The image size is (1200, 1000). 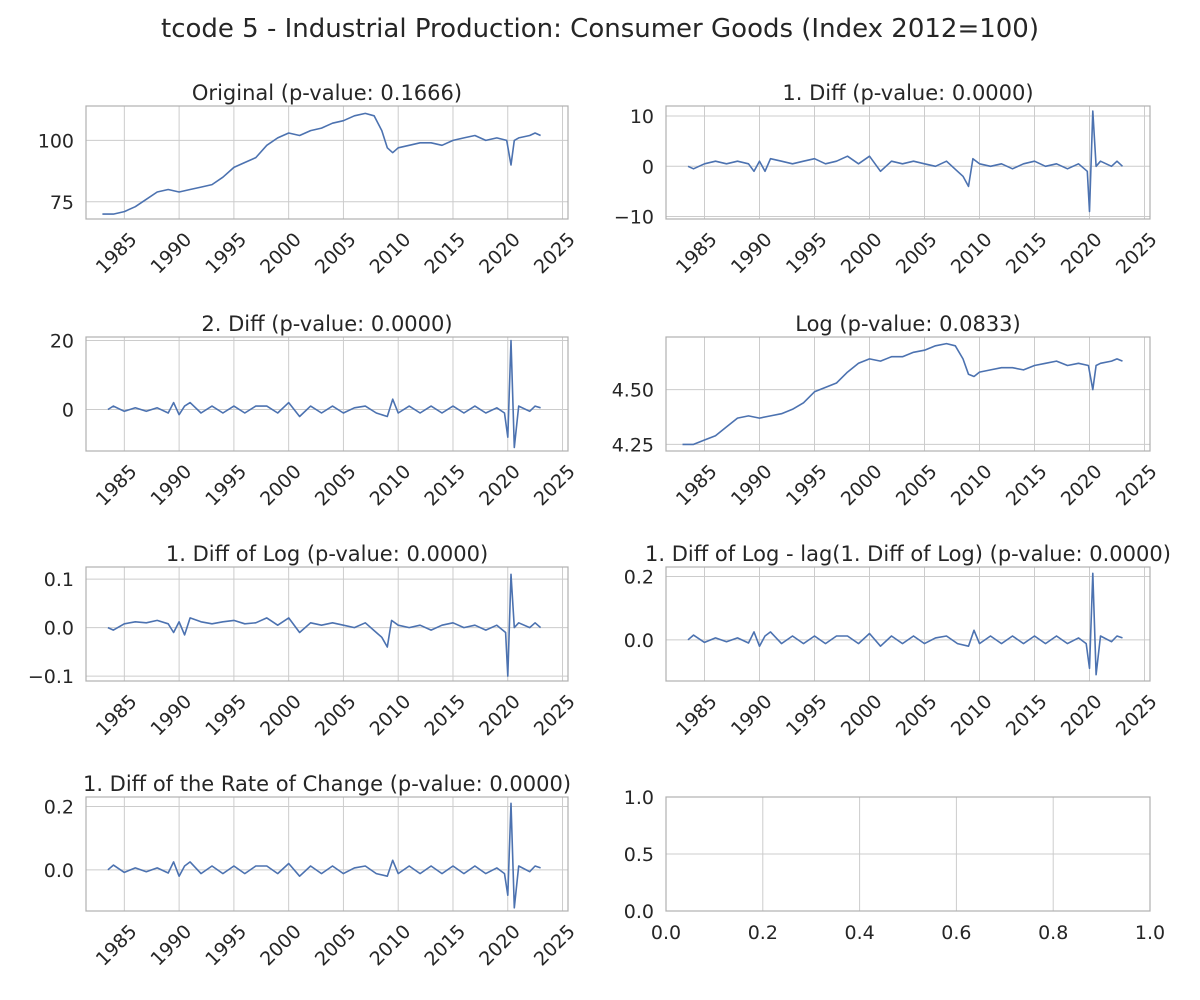 I want to click on y-tick-label: 0.5, so click(x=639, y=855).